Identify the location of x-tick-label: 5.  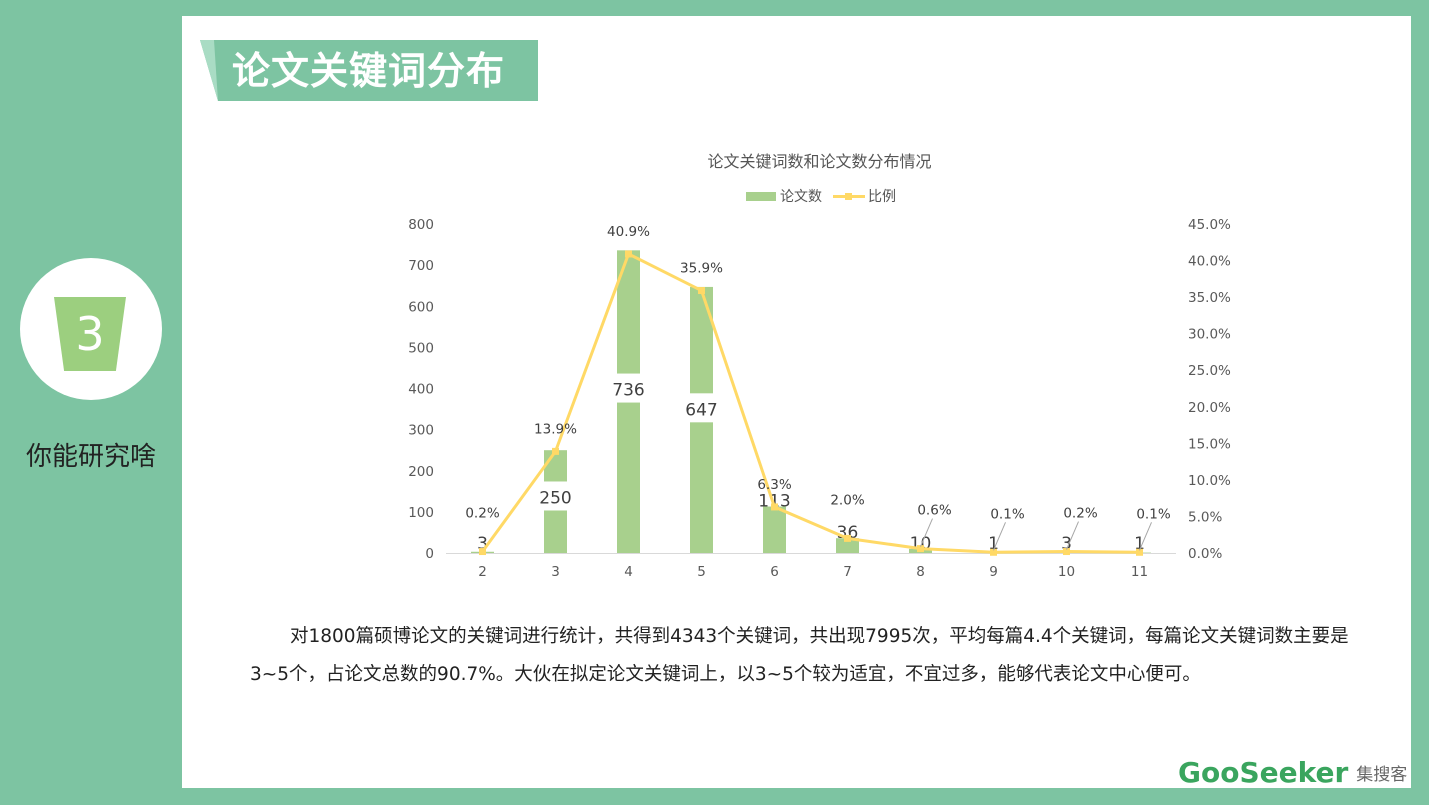
(701, 572).